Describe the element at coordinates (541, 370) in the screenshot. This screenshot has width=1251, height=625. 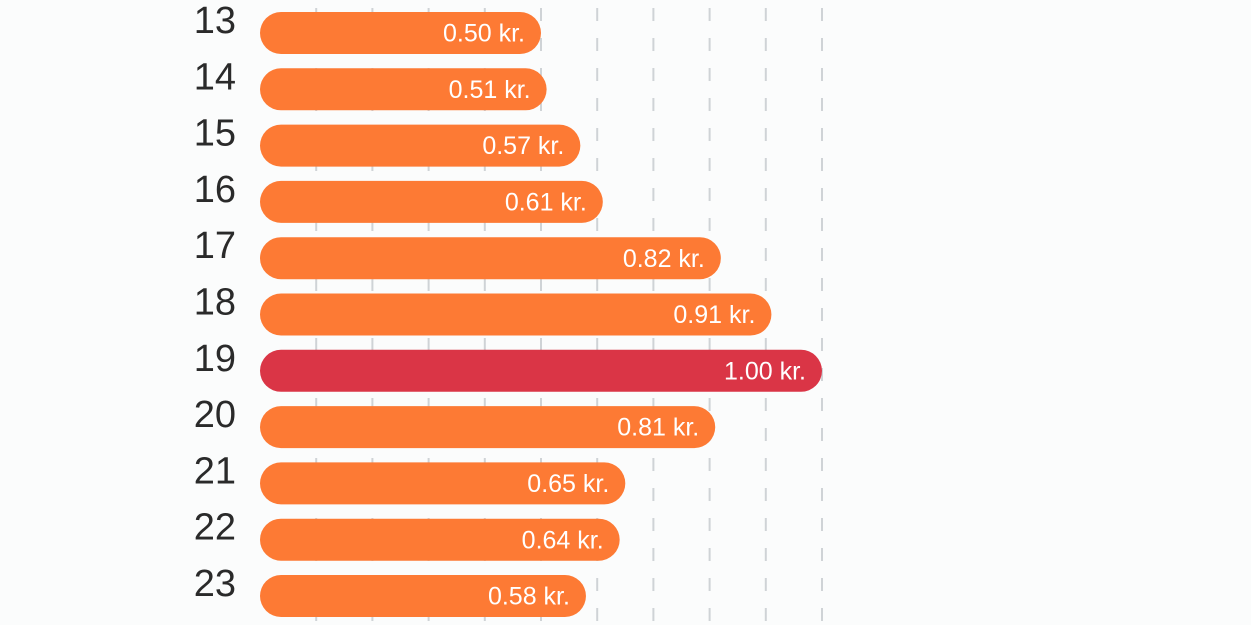
I see `price-bar-highlighted` at that location.